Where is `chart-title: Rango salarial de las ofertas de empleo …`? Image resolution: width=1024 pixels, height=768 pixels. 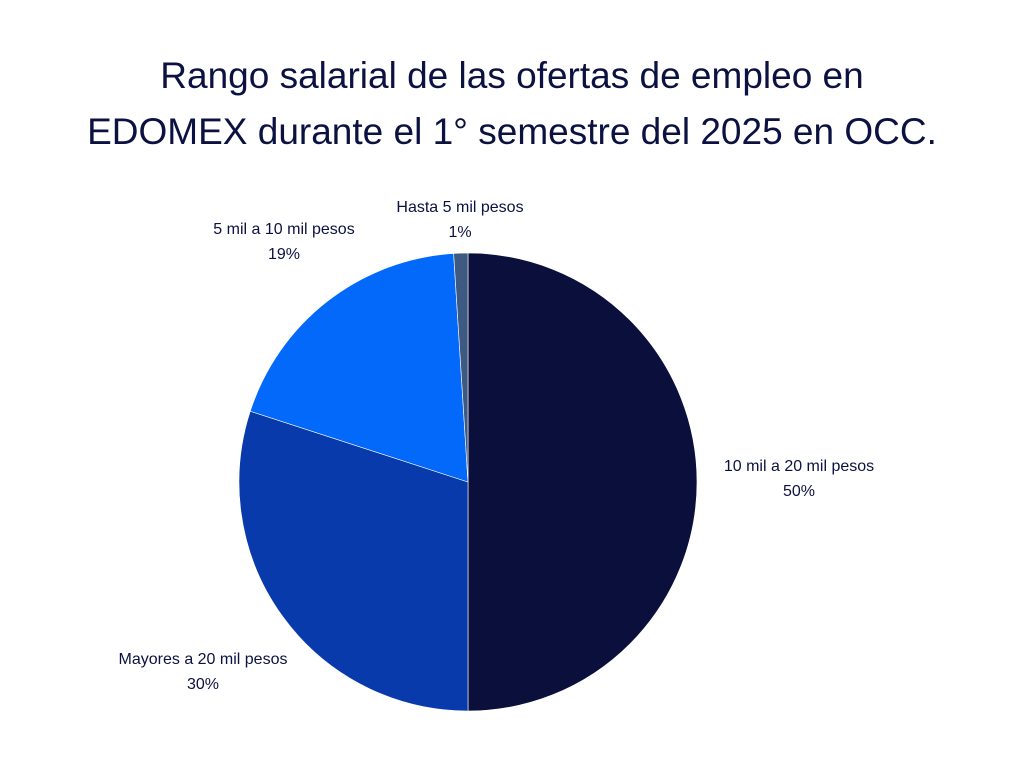 chart-title: Rango salarial de las ofertas de empleo … is located at coordinates (512, 104).